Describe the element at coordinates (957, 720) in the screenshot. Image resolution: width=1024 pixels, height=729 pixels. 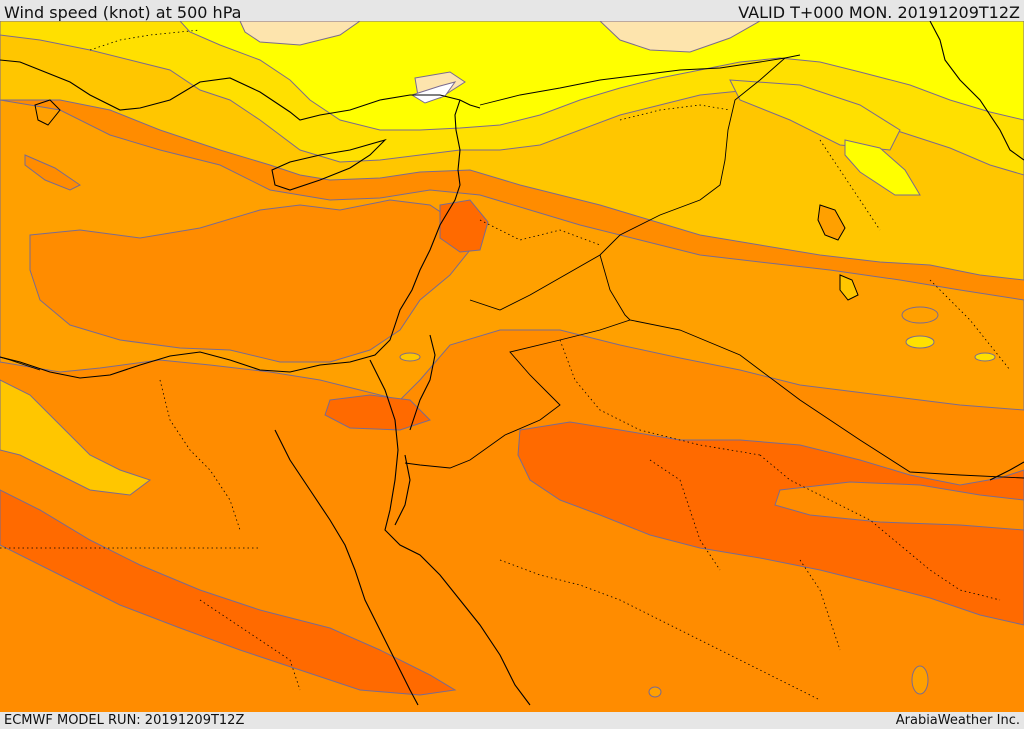
I see `credit-label: ArabiaWeather Inc.` at that location.